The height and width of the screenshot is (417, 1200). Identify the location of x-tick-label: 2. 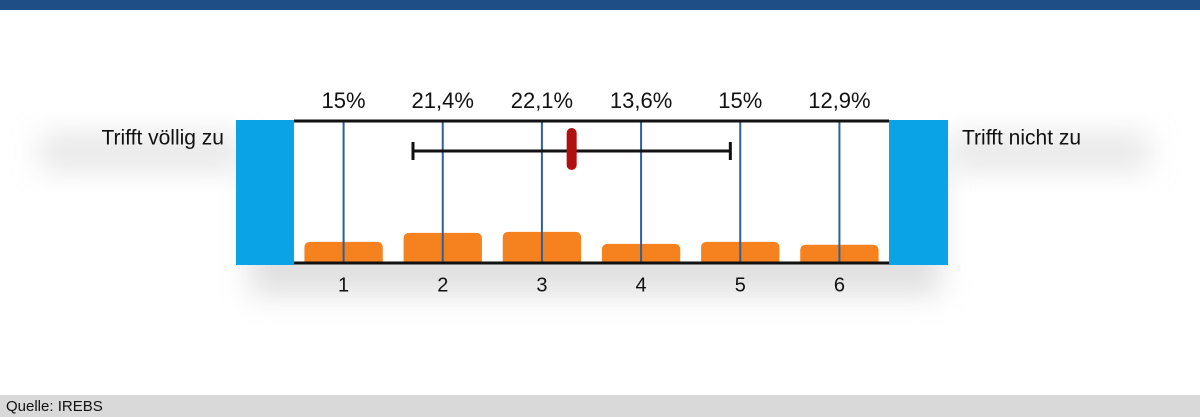
(442, 285).